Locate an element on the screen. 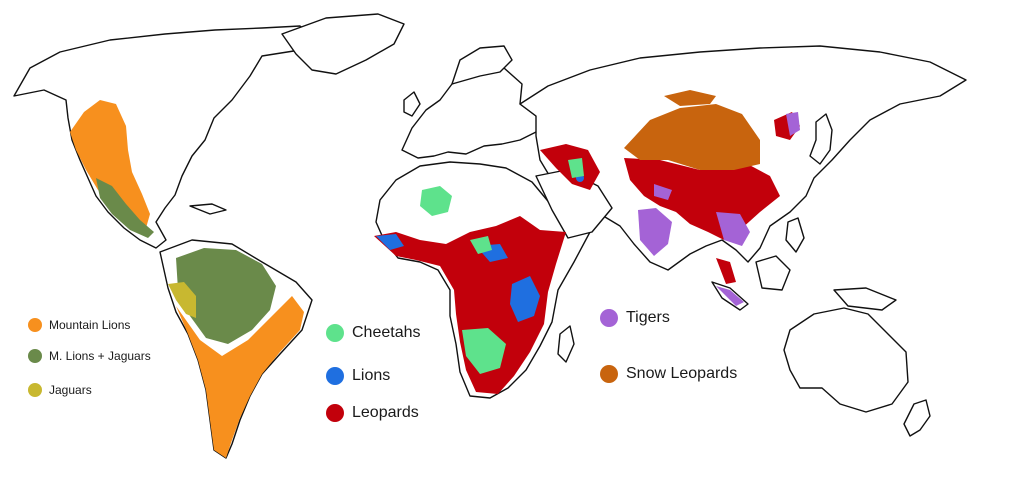  range-m-lions-jaguars-central is located at coordinates (125, 208).